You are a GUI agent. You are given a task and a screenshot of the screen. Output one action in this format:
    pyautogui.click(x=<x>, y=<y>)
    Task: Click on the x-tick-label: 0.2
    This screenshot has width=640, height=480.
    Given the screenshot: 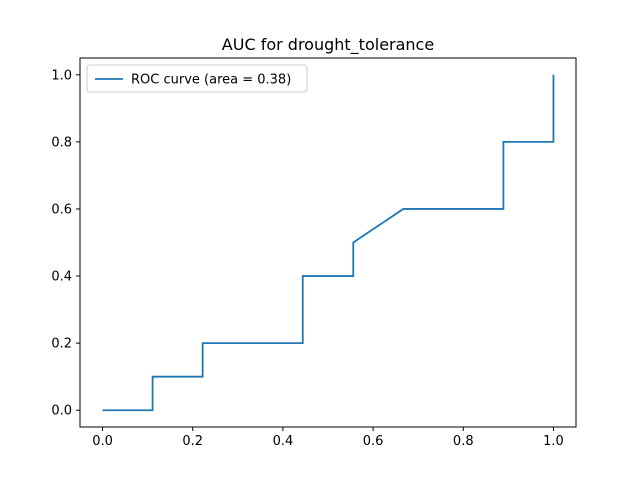 What is the action you would take?
    pyautogui.click(x=192, y=441)
    